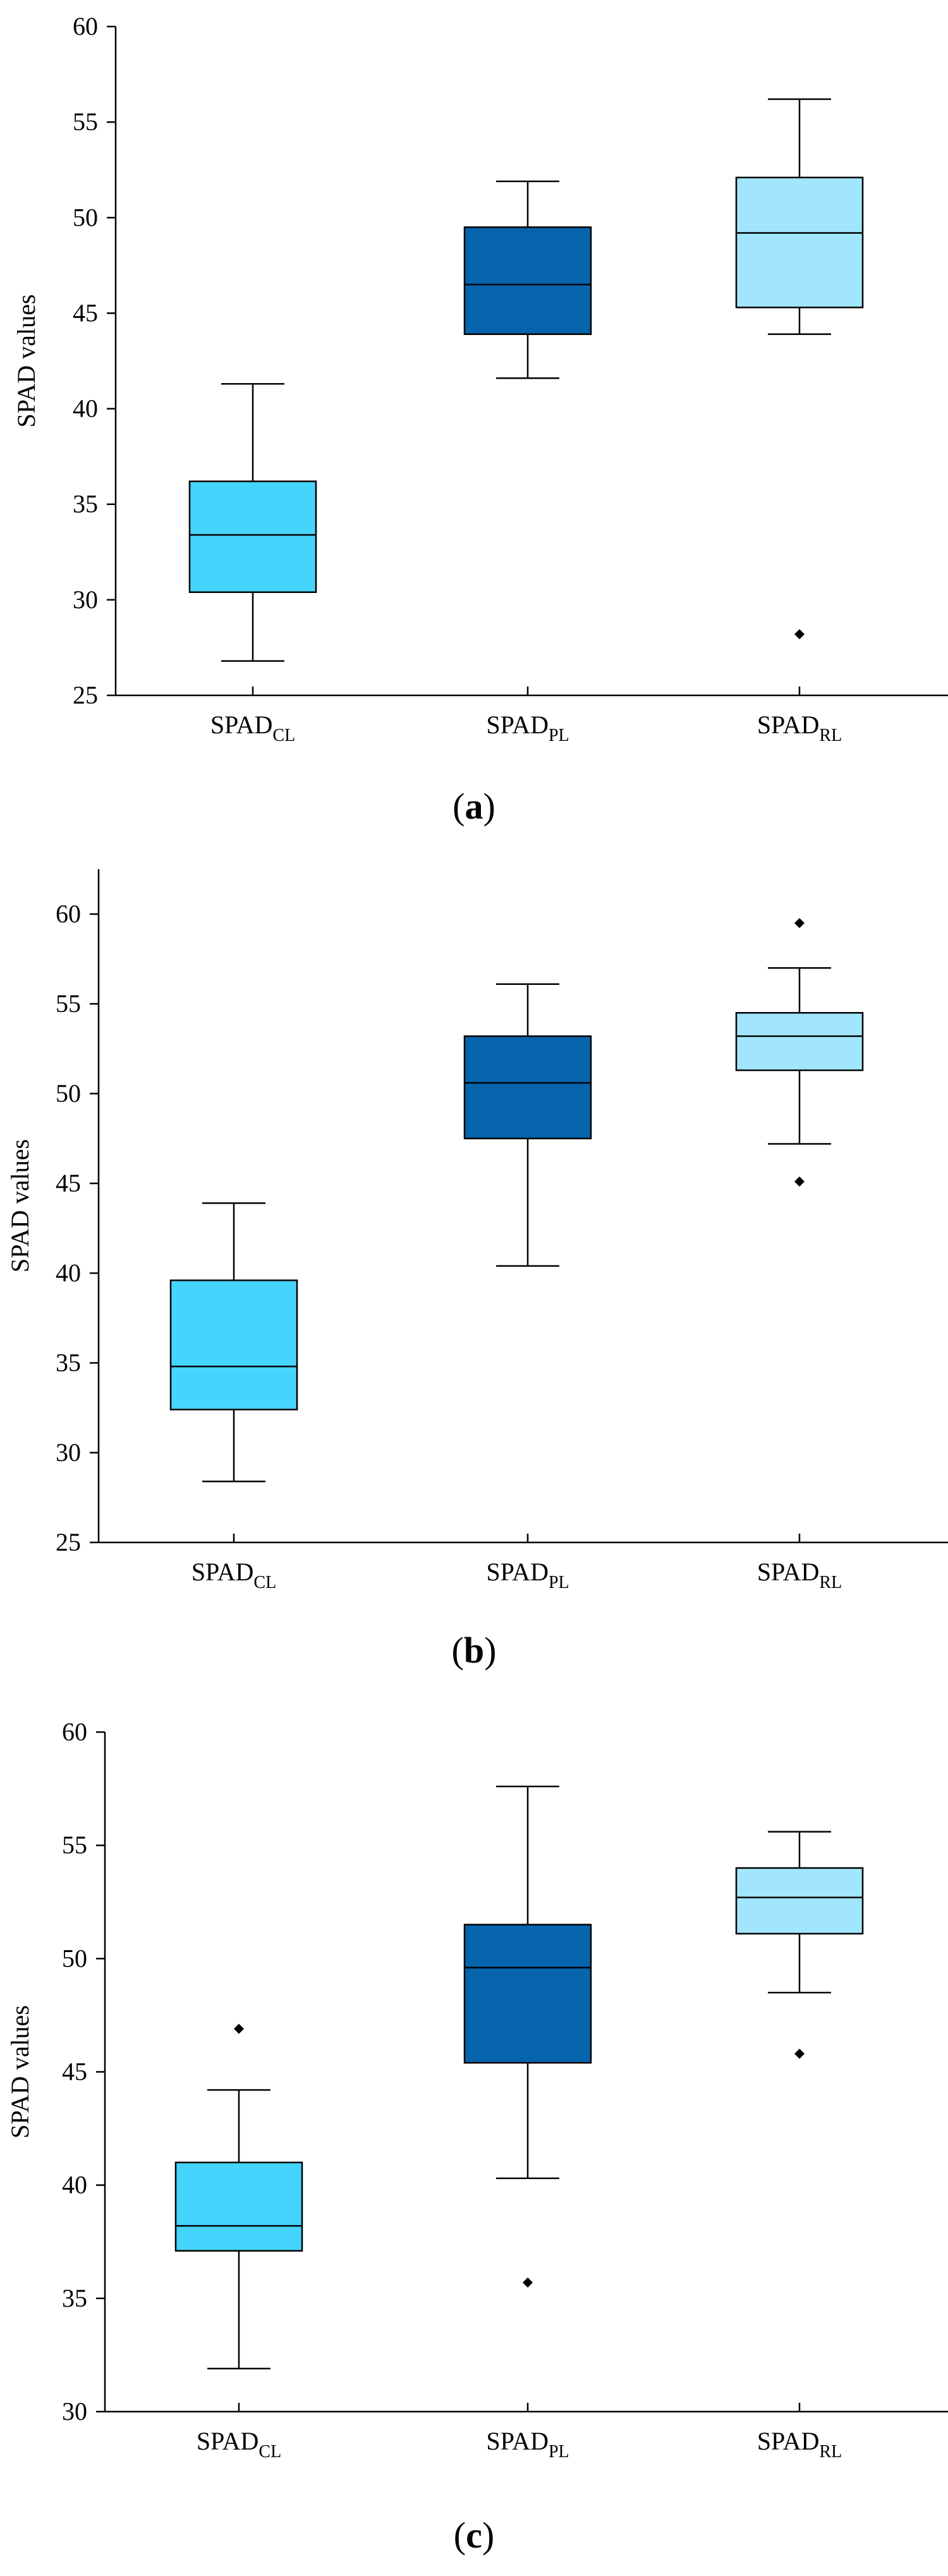 This screenshot has height=2576, width=948. I want to click on panel-caption: (a), so click(474, 806).